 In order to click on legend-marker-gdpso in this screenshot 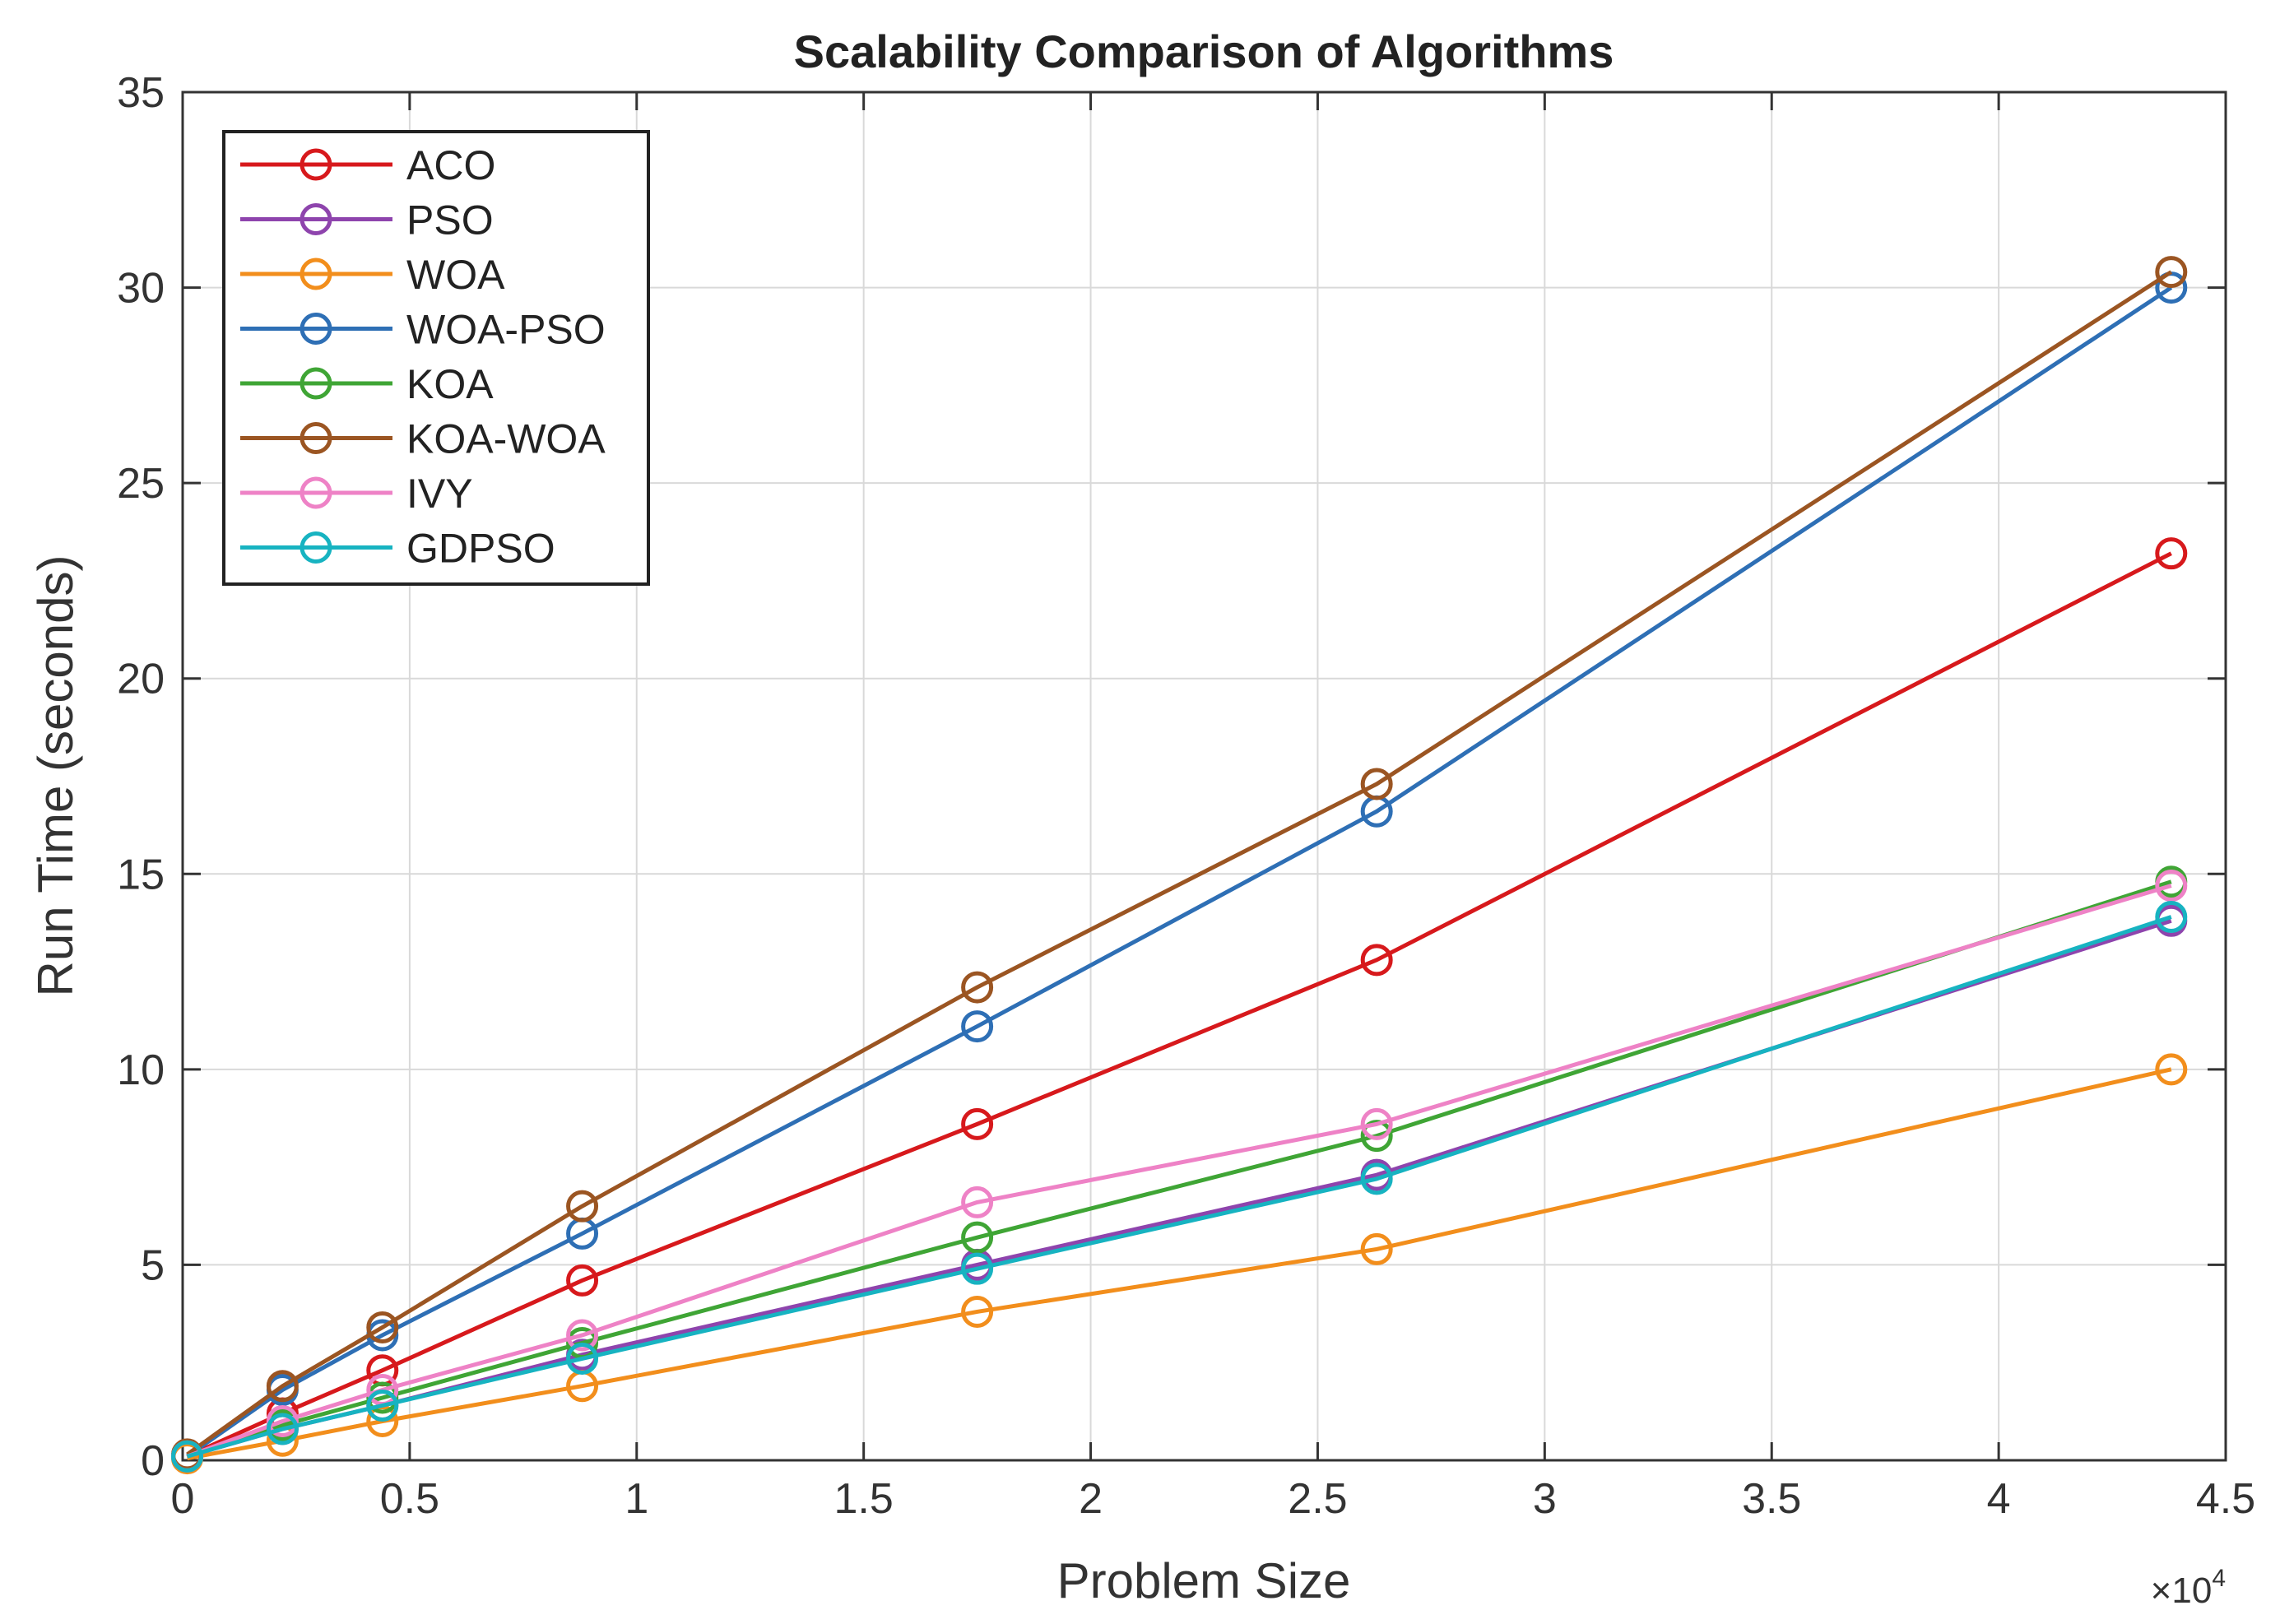, I will do `click(316, 547)`.